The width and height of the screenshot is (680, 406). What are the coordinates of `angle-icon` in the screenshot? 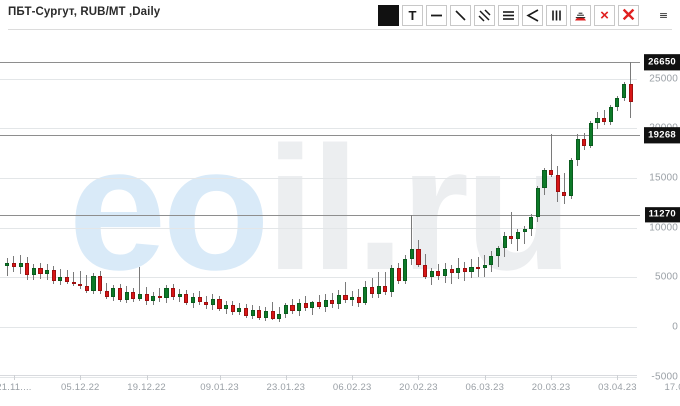 It's located at (532, 15).